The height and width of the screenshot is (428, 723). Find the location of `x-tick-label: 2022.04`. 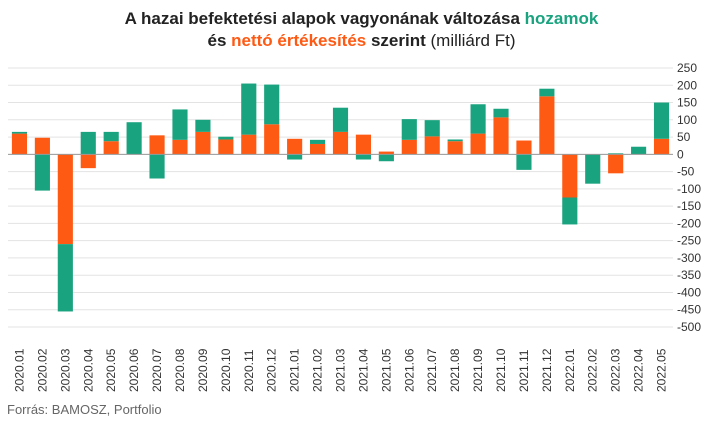

x-tick-label: 2022.04 is located at coordinates (639, 370).